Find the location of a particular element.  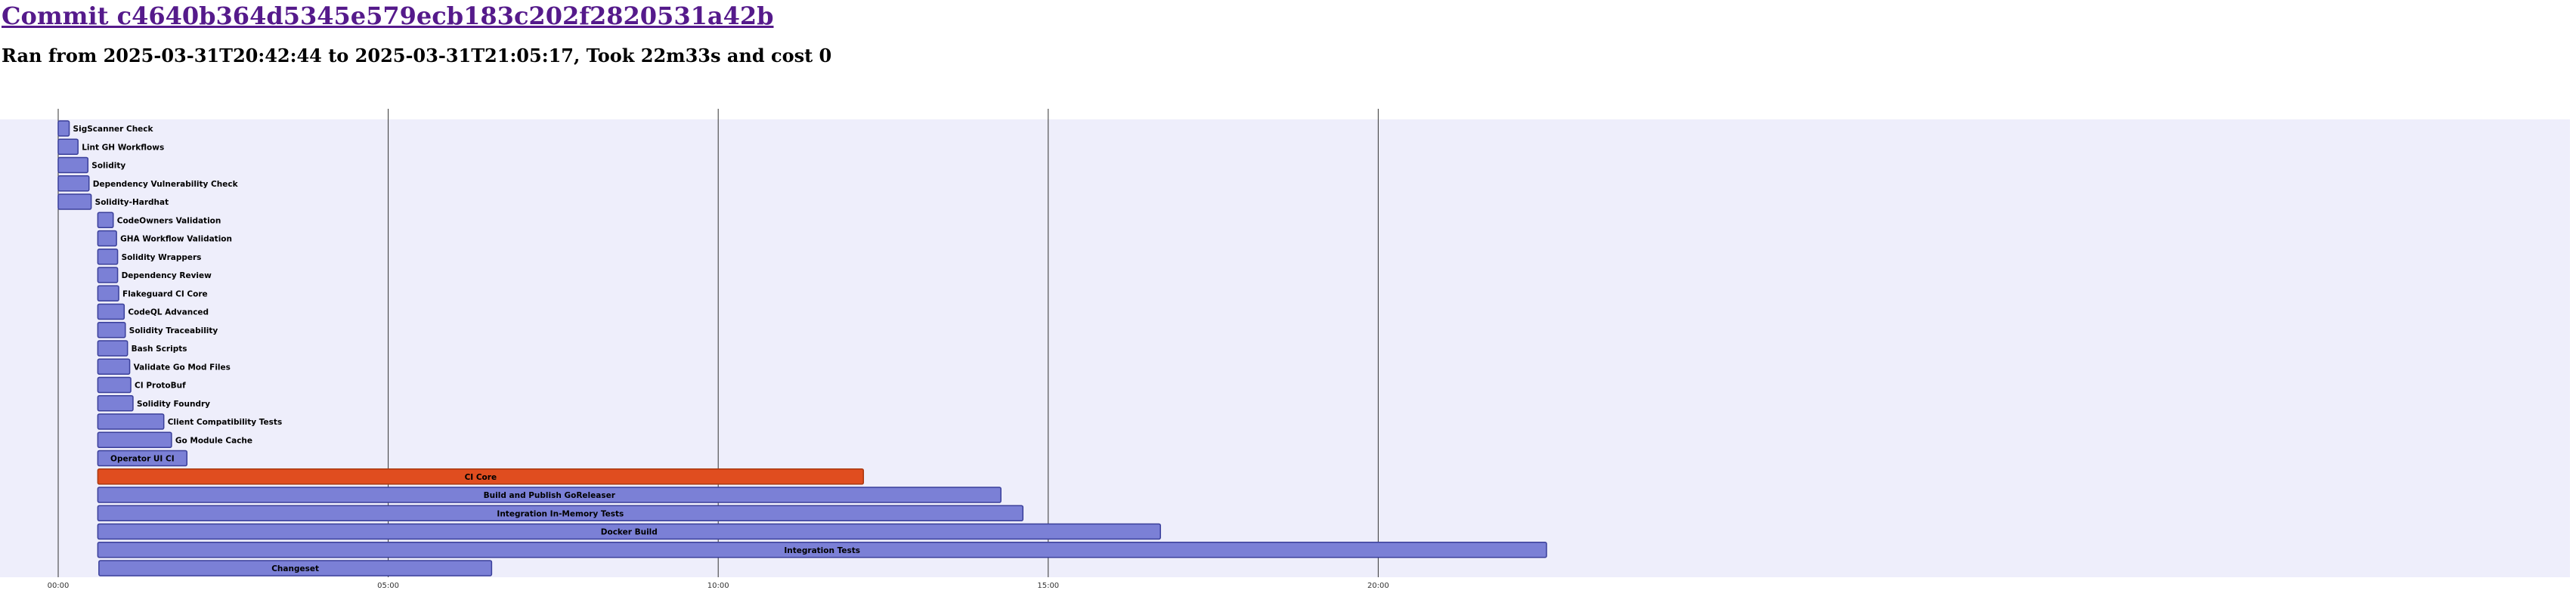

job-label: Bash Scripts is located at coordinates (159, 349).